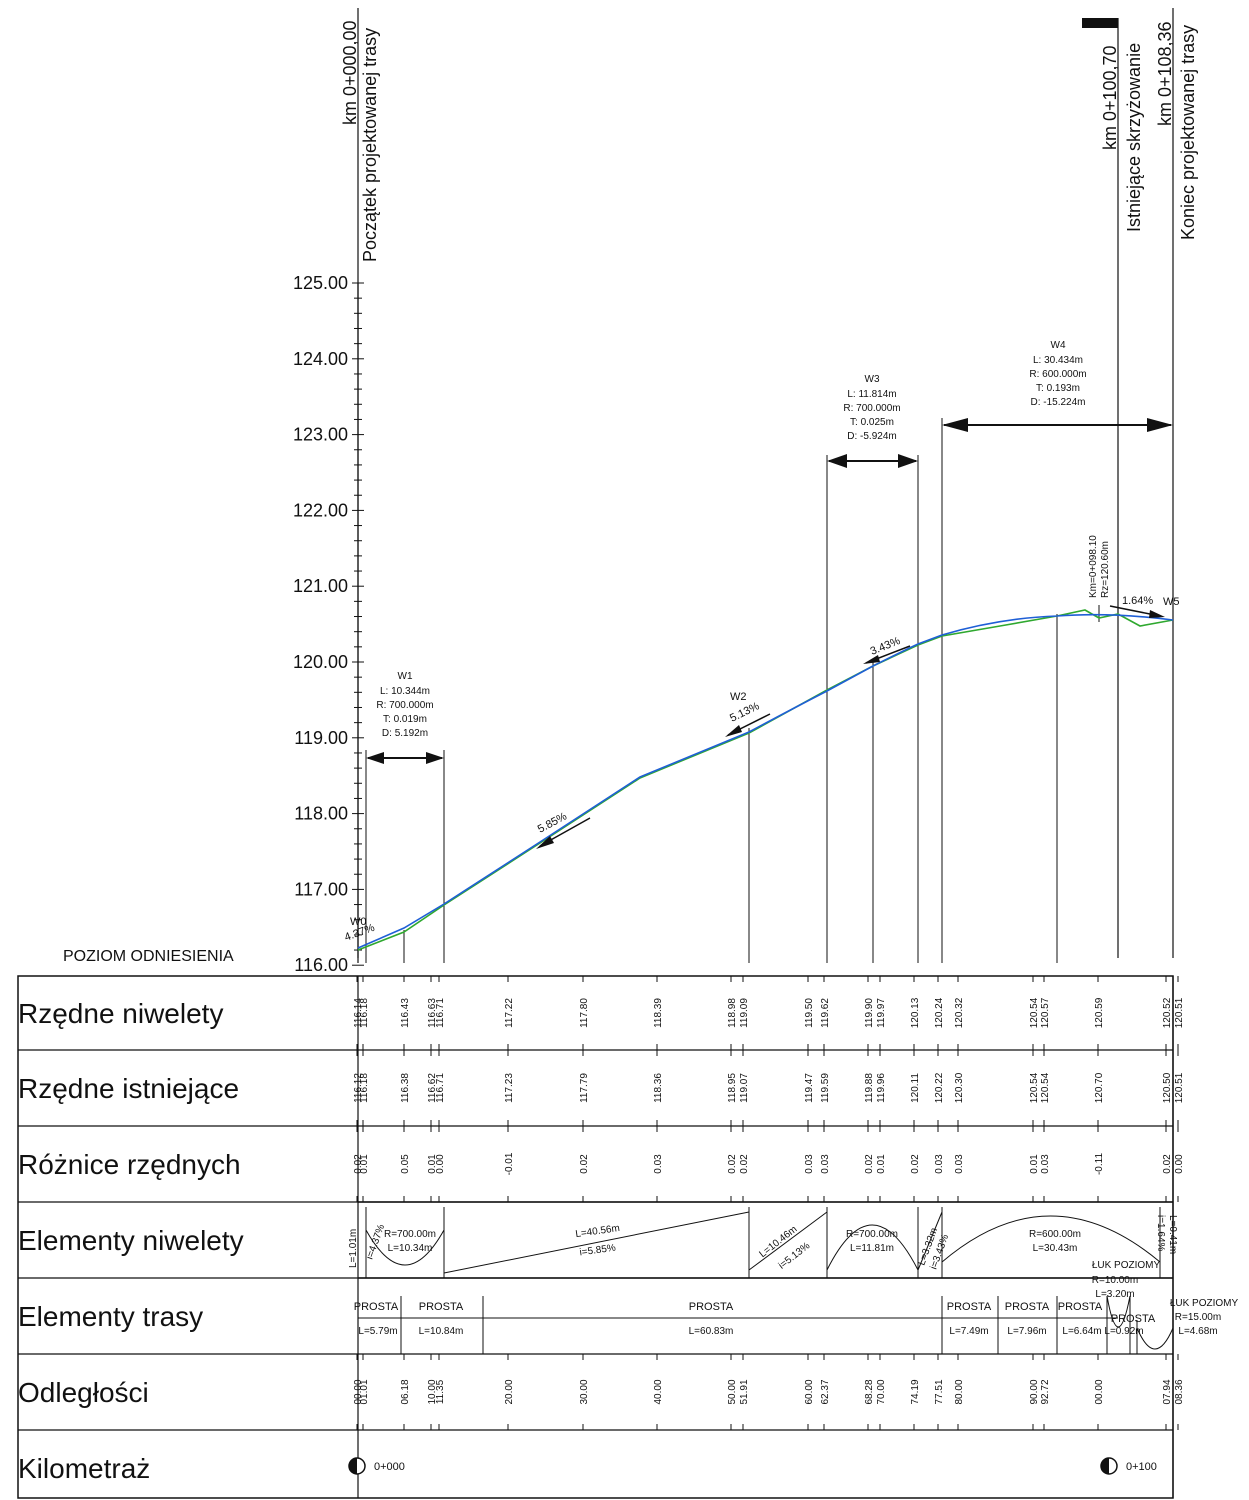  I want to click on row-title-rzedne-niwelety: Rzędne niwelety, so click(120, 1013).